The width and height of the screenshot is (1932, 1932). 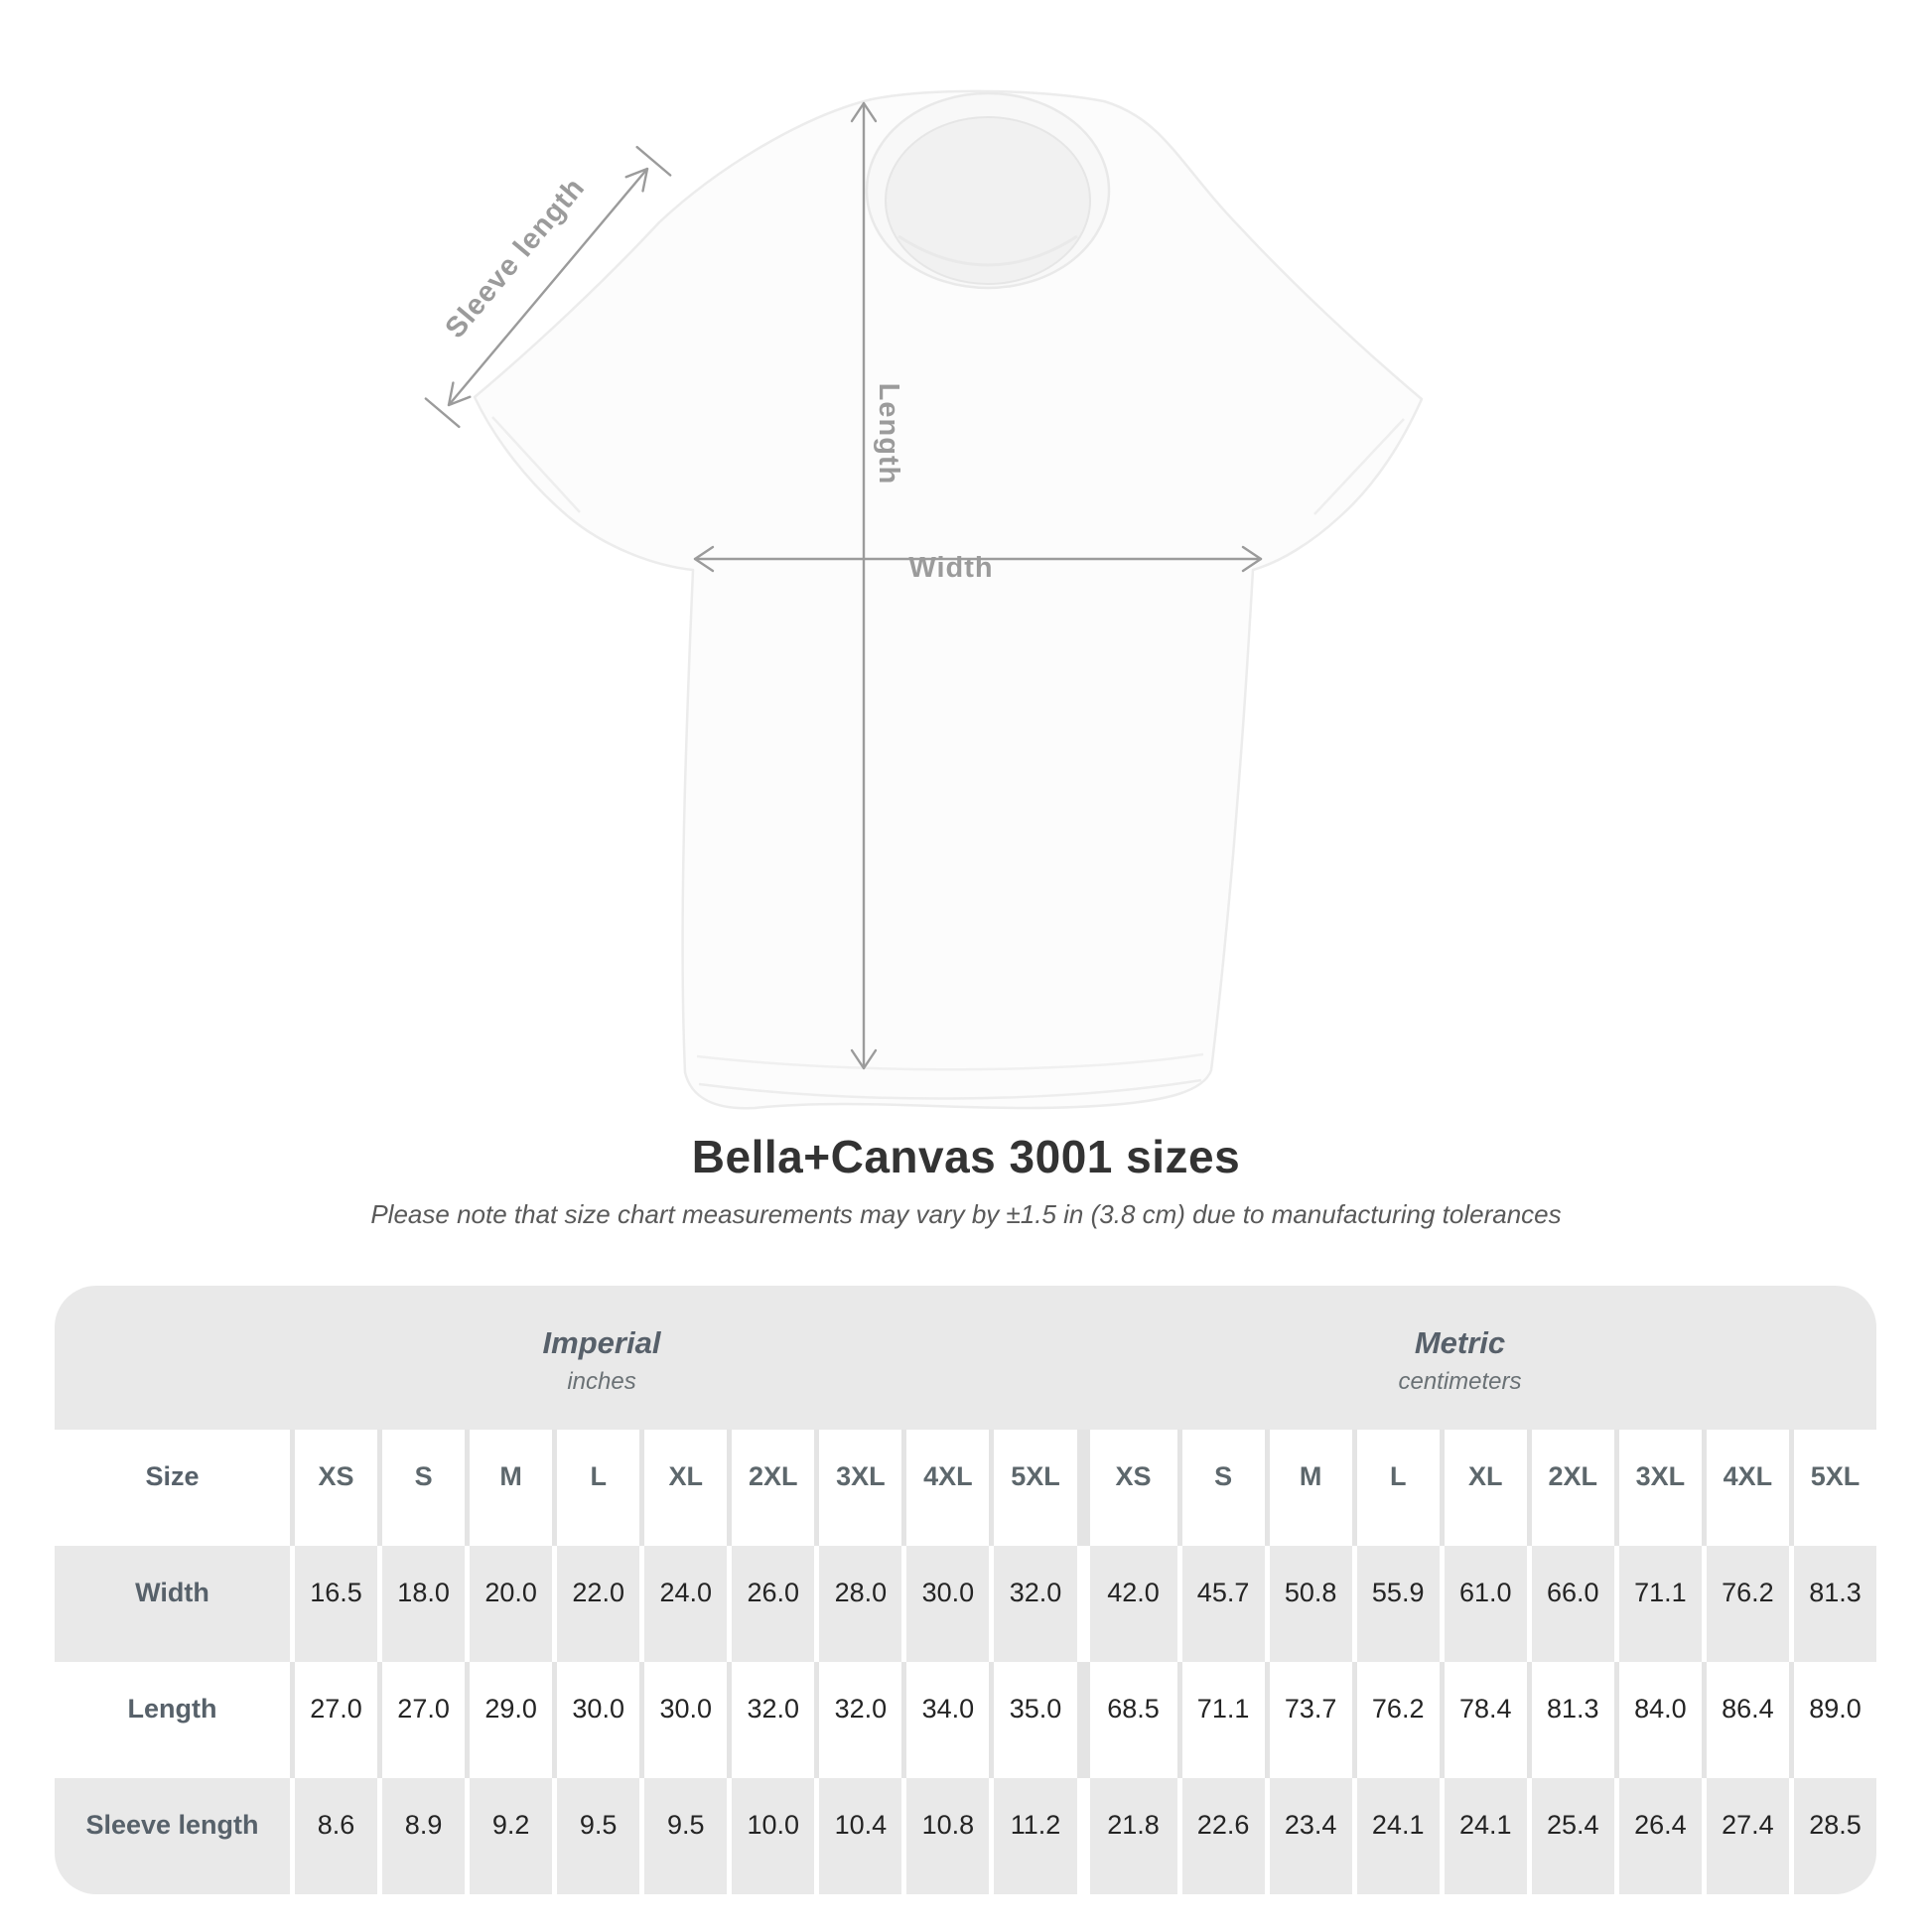 What do you see at coordinates (334, 1488) in the screenshot?
I see `size-code-imperial: XS` at bounding box center [334, 1488].